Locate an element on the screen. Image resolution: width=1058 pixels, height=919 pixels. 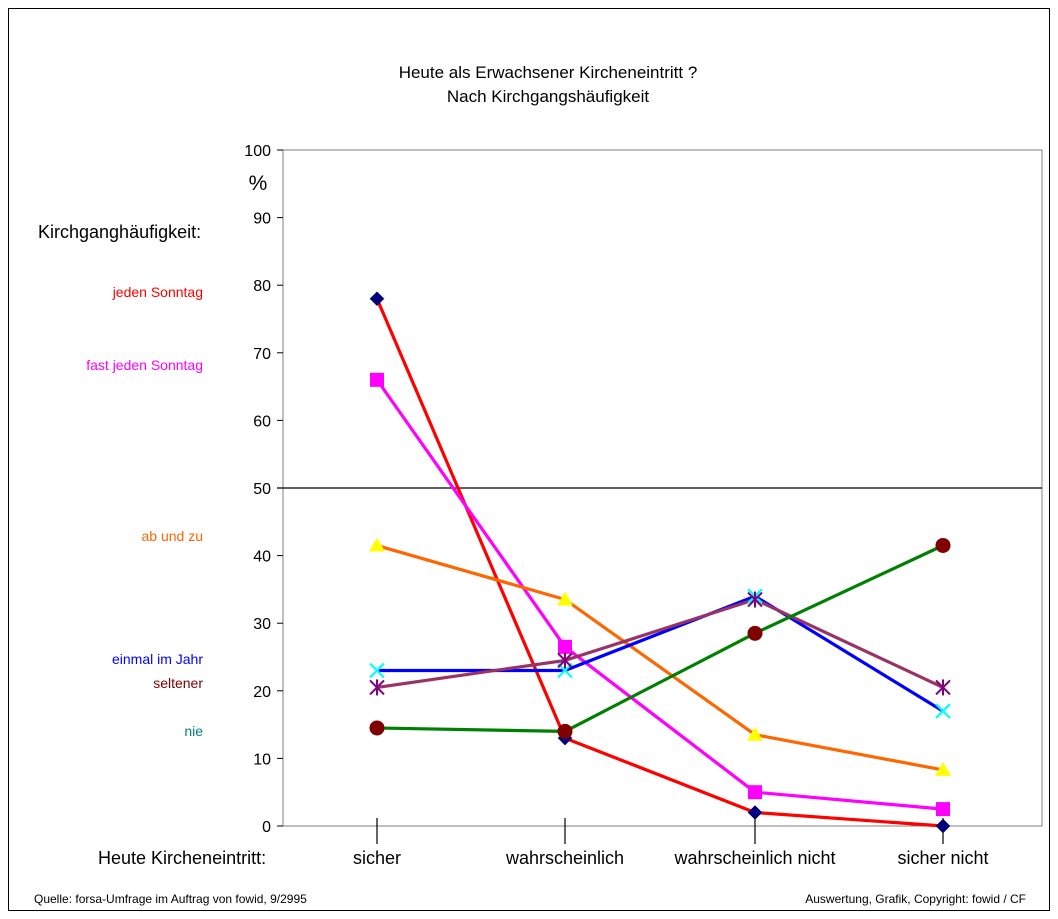
legend-entry: ab und zu is located at coordinates (173, 536).